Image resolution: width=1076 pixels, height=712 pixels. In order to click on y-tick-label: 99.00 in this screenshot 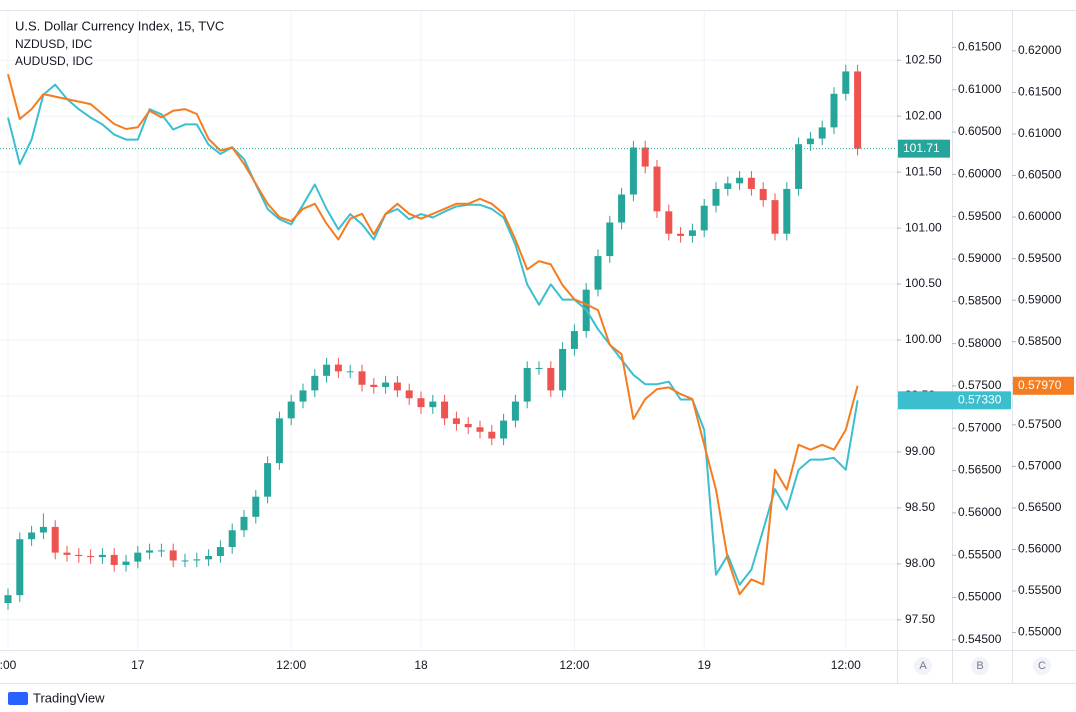, I will do `click(920, 451)`.